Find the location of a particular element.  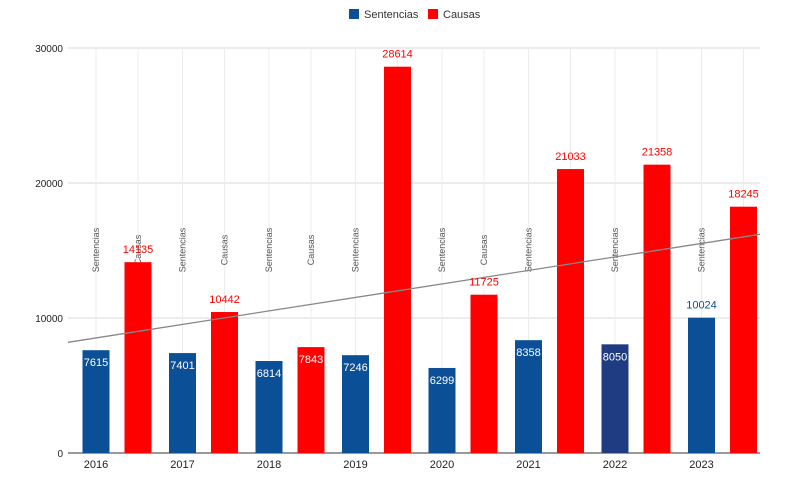

x-tick-label: 2022 is located at coordinates (615, 465).